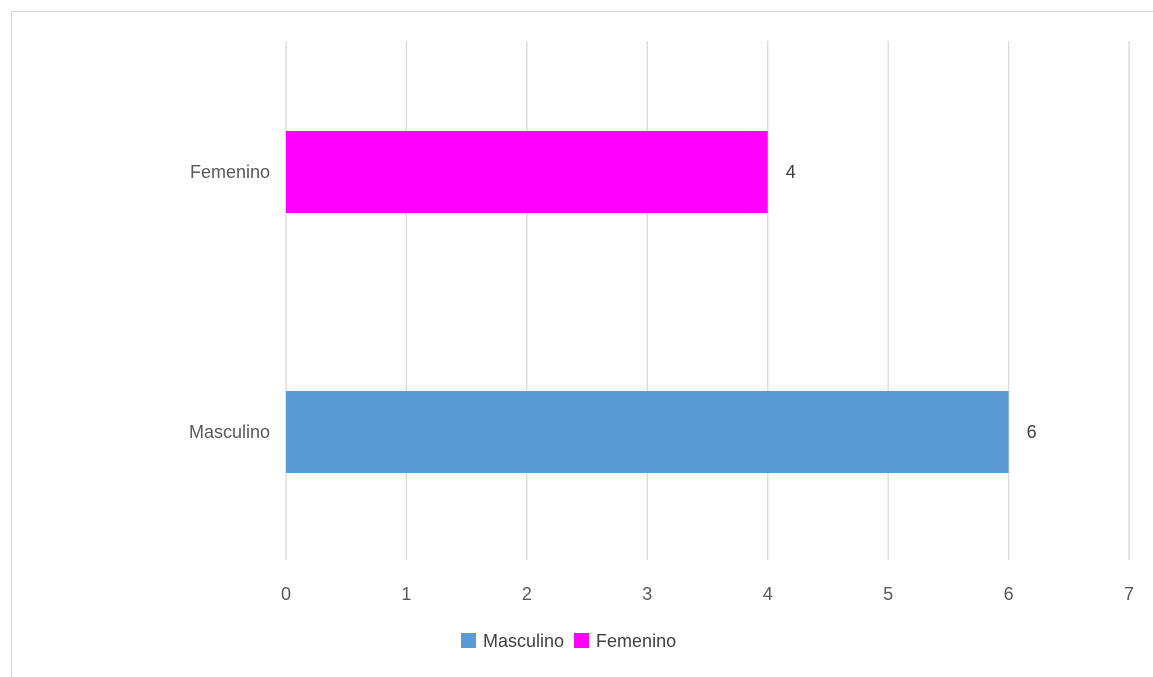 This screenshot has height=677, width=1153. I want to click on legend-swatch-masculino, so click(468, 640).